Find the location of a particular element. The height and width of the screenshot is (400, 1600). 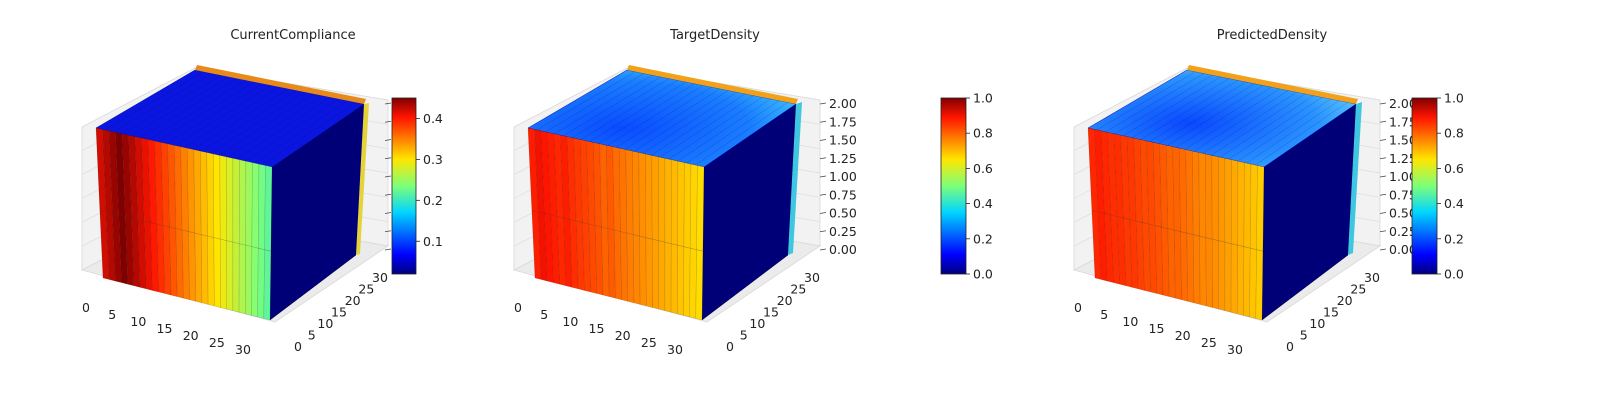

x-tick-label: 20 is located at coordinates (191, 335).